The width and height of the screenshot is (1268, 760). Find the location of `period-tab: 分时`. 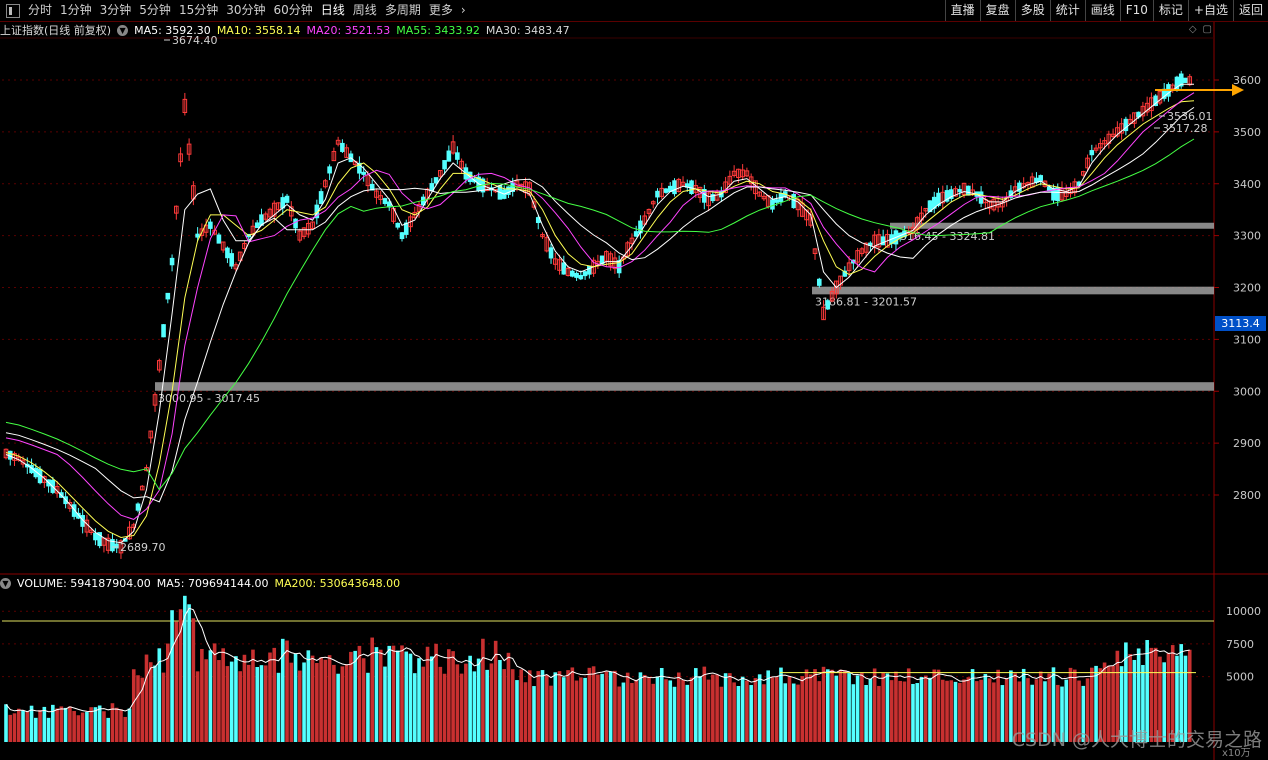

period-tab: 分时 is located at coordinates (40, 10).